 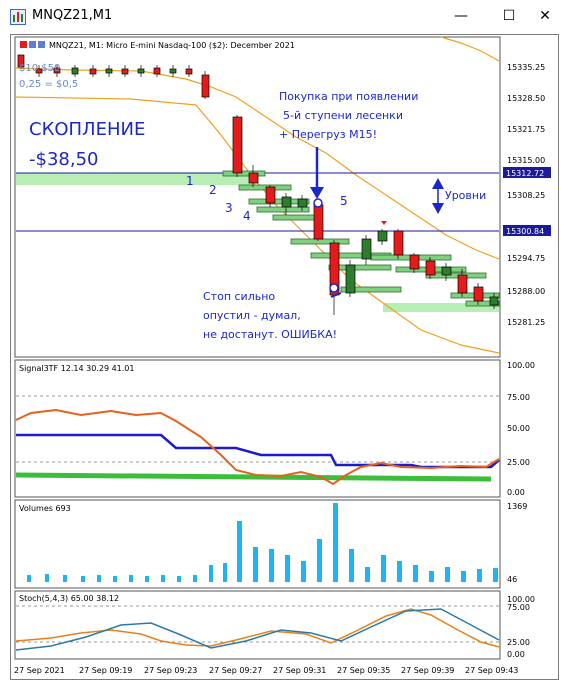 What do you see at coordinates (545, 16) in the screenshot?
I see `close-button: ✕` at bounding box center [545, 16].